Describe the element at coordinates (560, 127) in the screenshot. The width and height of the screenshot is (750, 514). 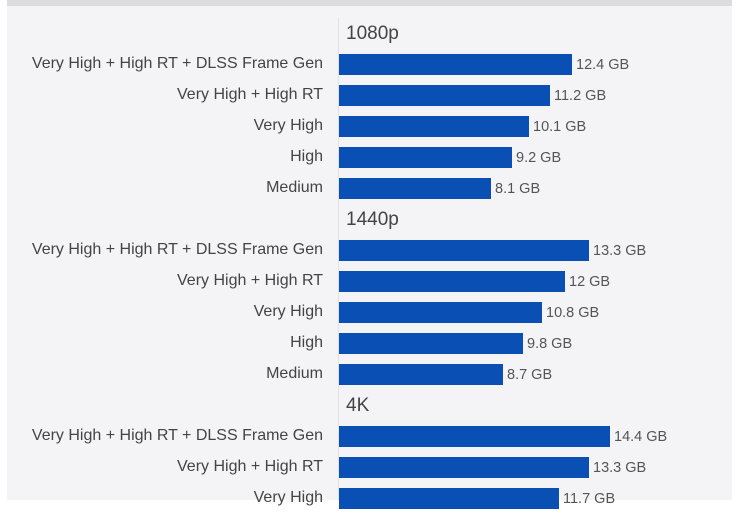
I see `value-label: 10.1 GB` at that location.